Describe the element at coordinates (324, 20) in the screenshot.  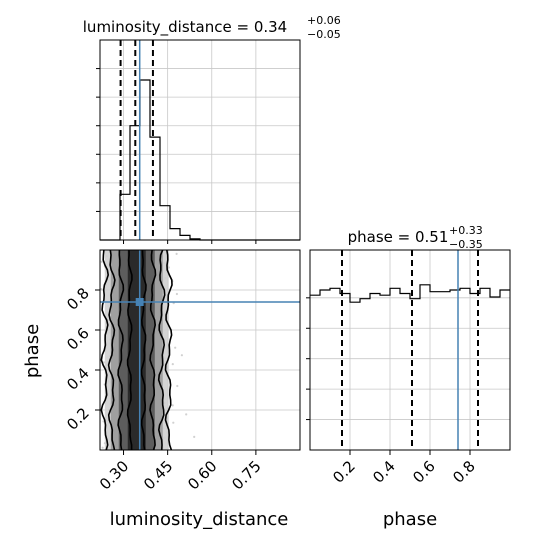
I see `marginal-luminosity-distance-plus: +0.06` at that location.